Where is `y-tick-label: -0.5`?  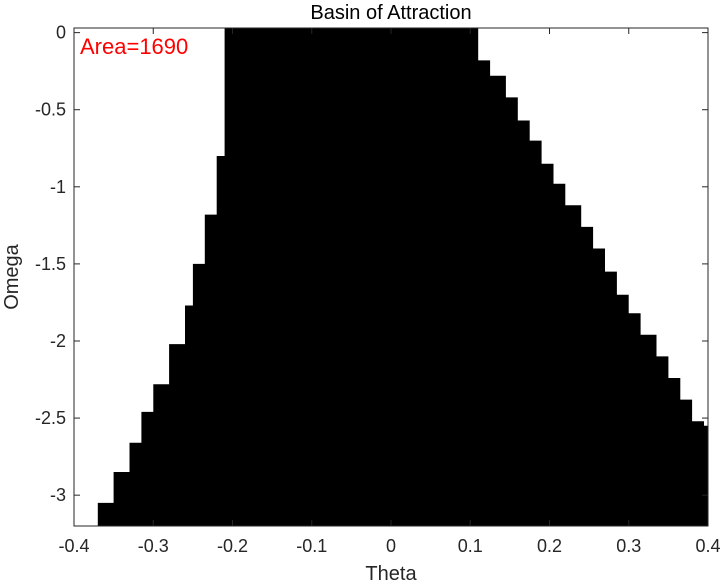
y-tick-label: -0.5 is located at coordinates (50, 110).